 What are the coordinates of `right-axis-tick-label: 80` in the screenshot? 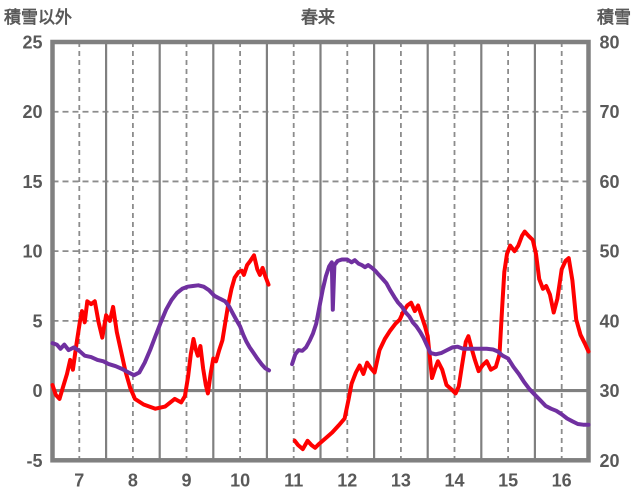 It's located at (610, 43).